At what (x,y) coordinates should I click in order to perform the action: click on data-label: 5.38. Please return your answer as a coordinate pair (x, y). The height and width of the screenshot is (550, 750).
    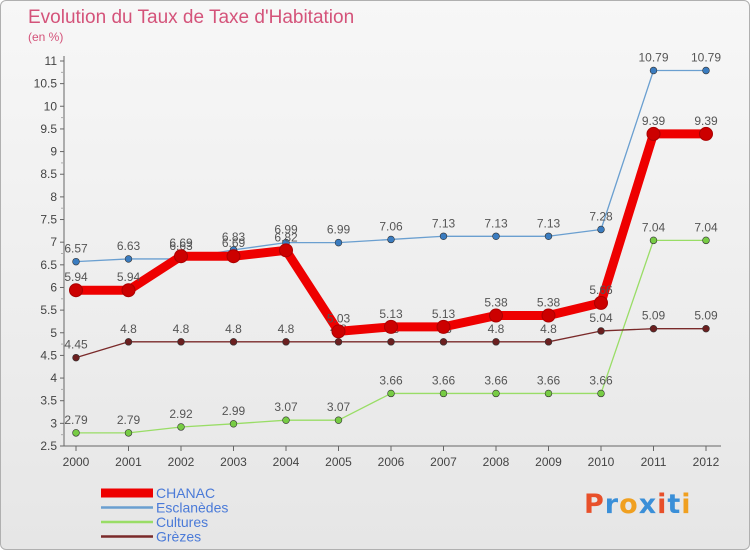
    Looking at the image, I should click on (549, 303).